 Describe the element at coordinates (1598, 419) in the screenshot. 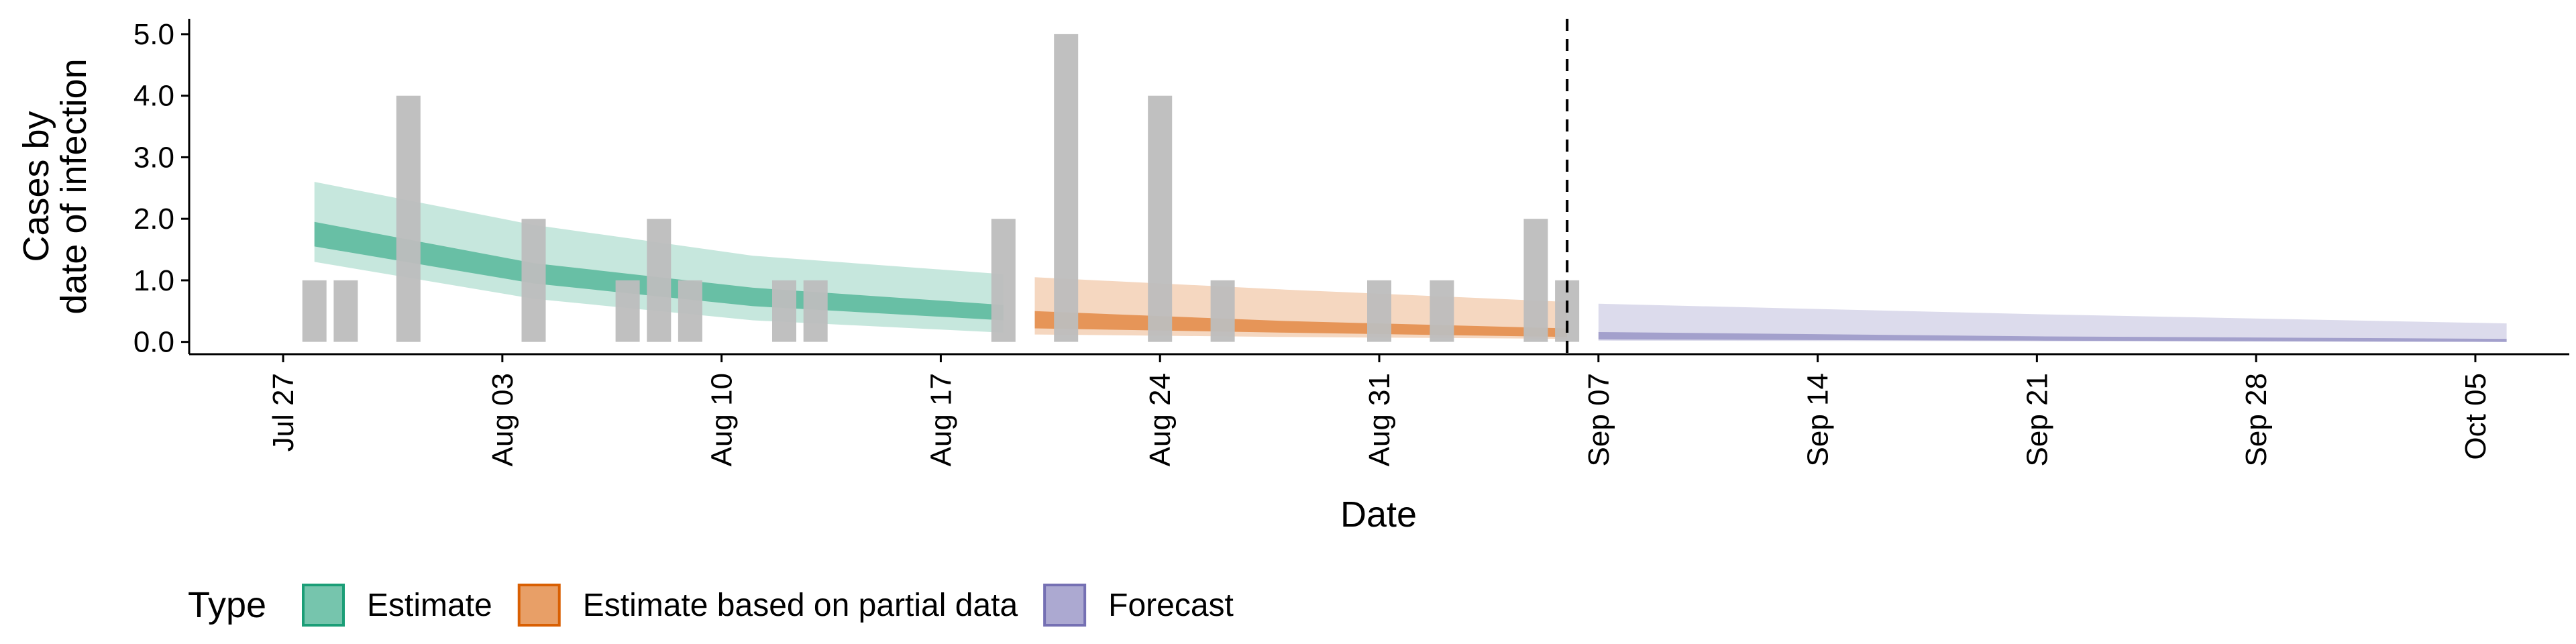

I see `x-tick-label-6: Sep 07` at that location.